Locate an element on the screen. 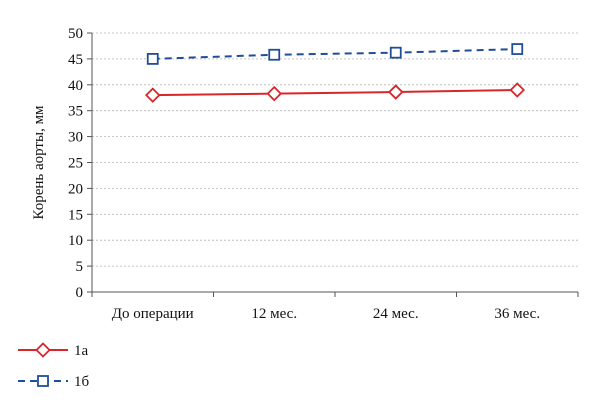  y-tick-label: 40 is located at coordinates (75, 86).